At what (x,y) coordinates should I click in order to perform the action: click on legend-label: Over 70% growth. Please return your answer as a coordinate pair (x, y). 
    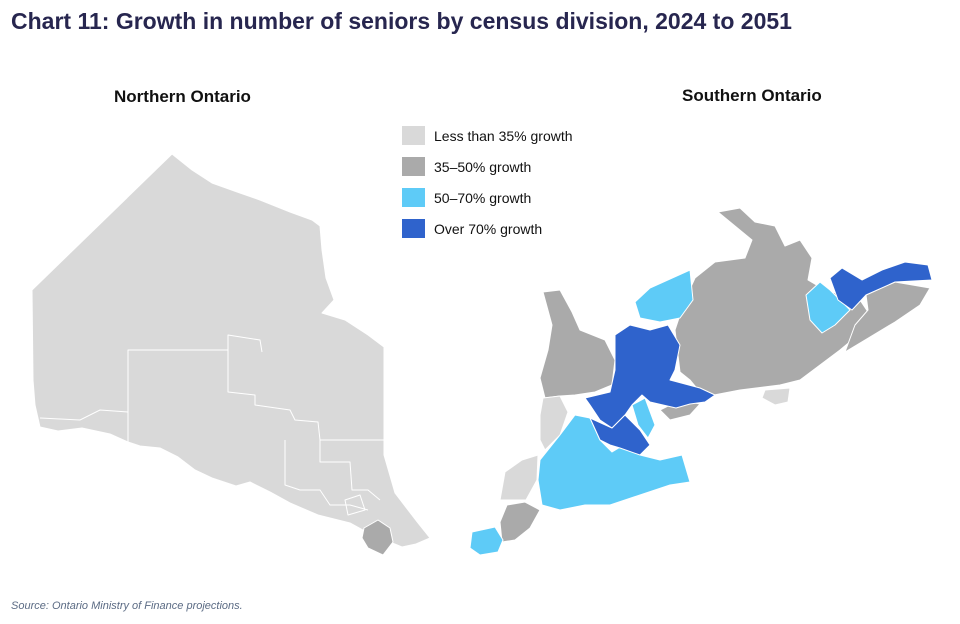
    Looking at the image, I should click on (488, 228).